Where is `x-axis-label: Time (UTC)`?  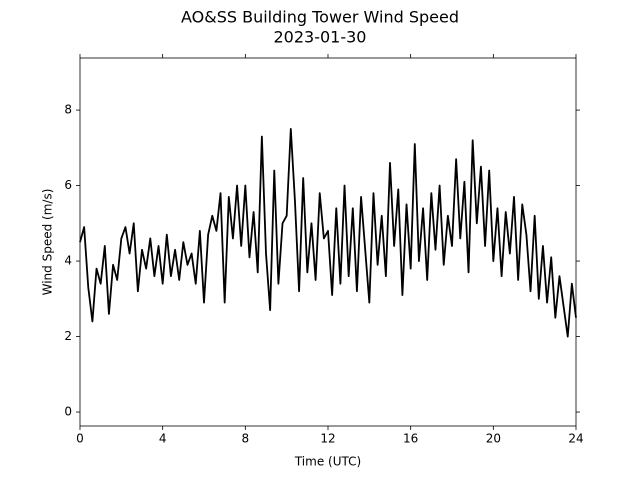
x-axis-label: Time (UTC) is located at coordinates (327, 462).